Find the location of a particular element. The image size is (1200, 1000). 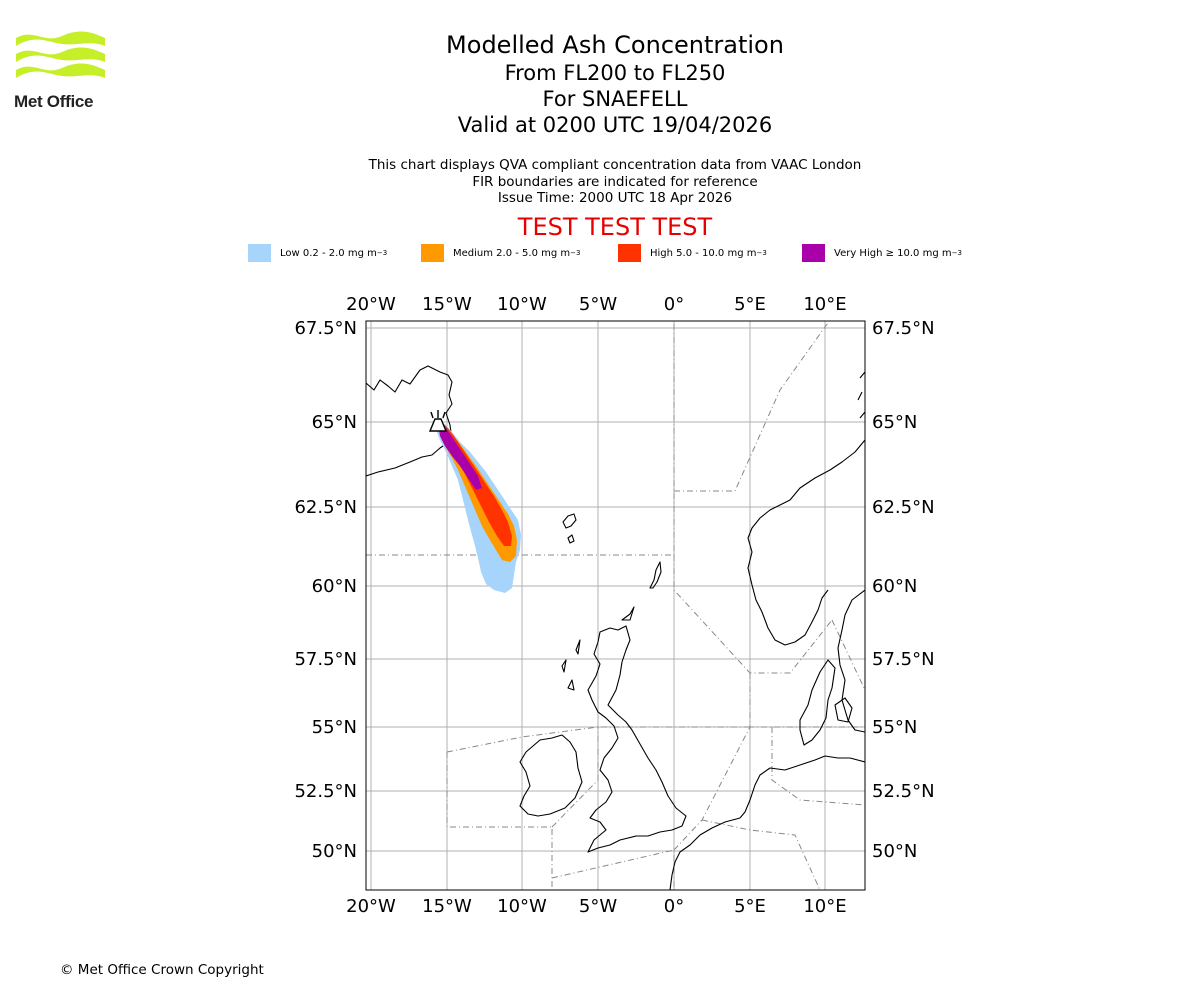

legend-label-high: High 5.0 - 10.0 mg m is located at coordinates (703, 253).